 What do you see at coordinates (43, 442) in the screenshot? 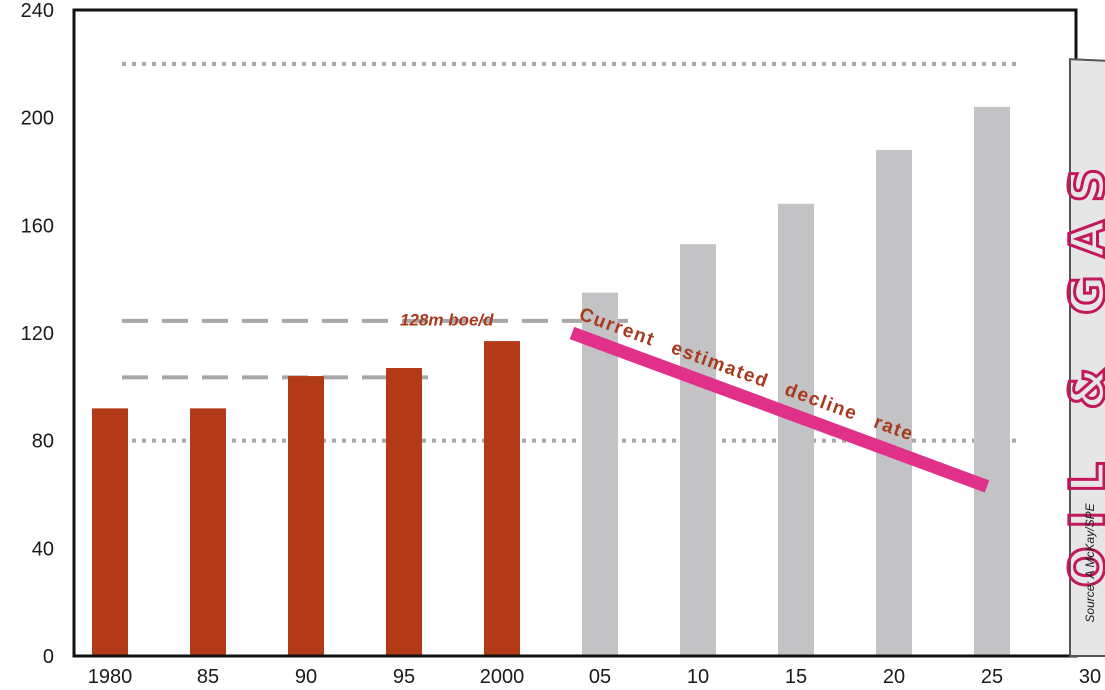
I see `y-tick-label: 80` at bounding box center [43, 442].